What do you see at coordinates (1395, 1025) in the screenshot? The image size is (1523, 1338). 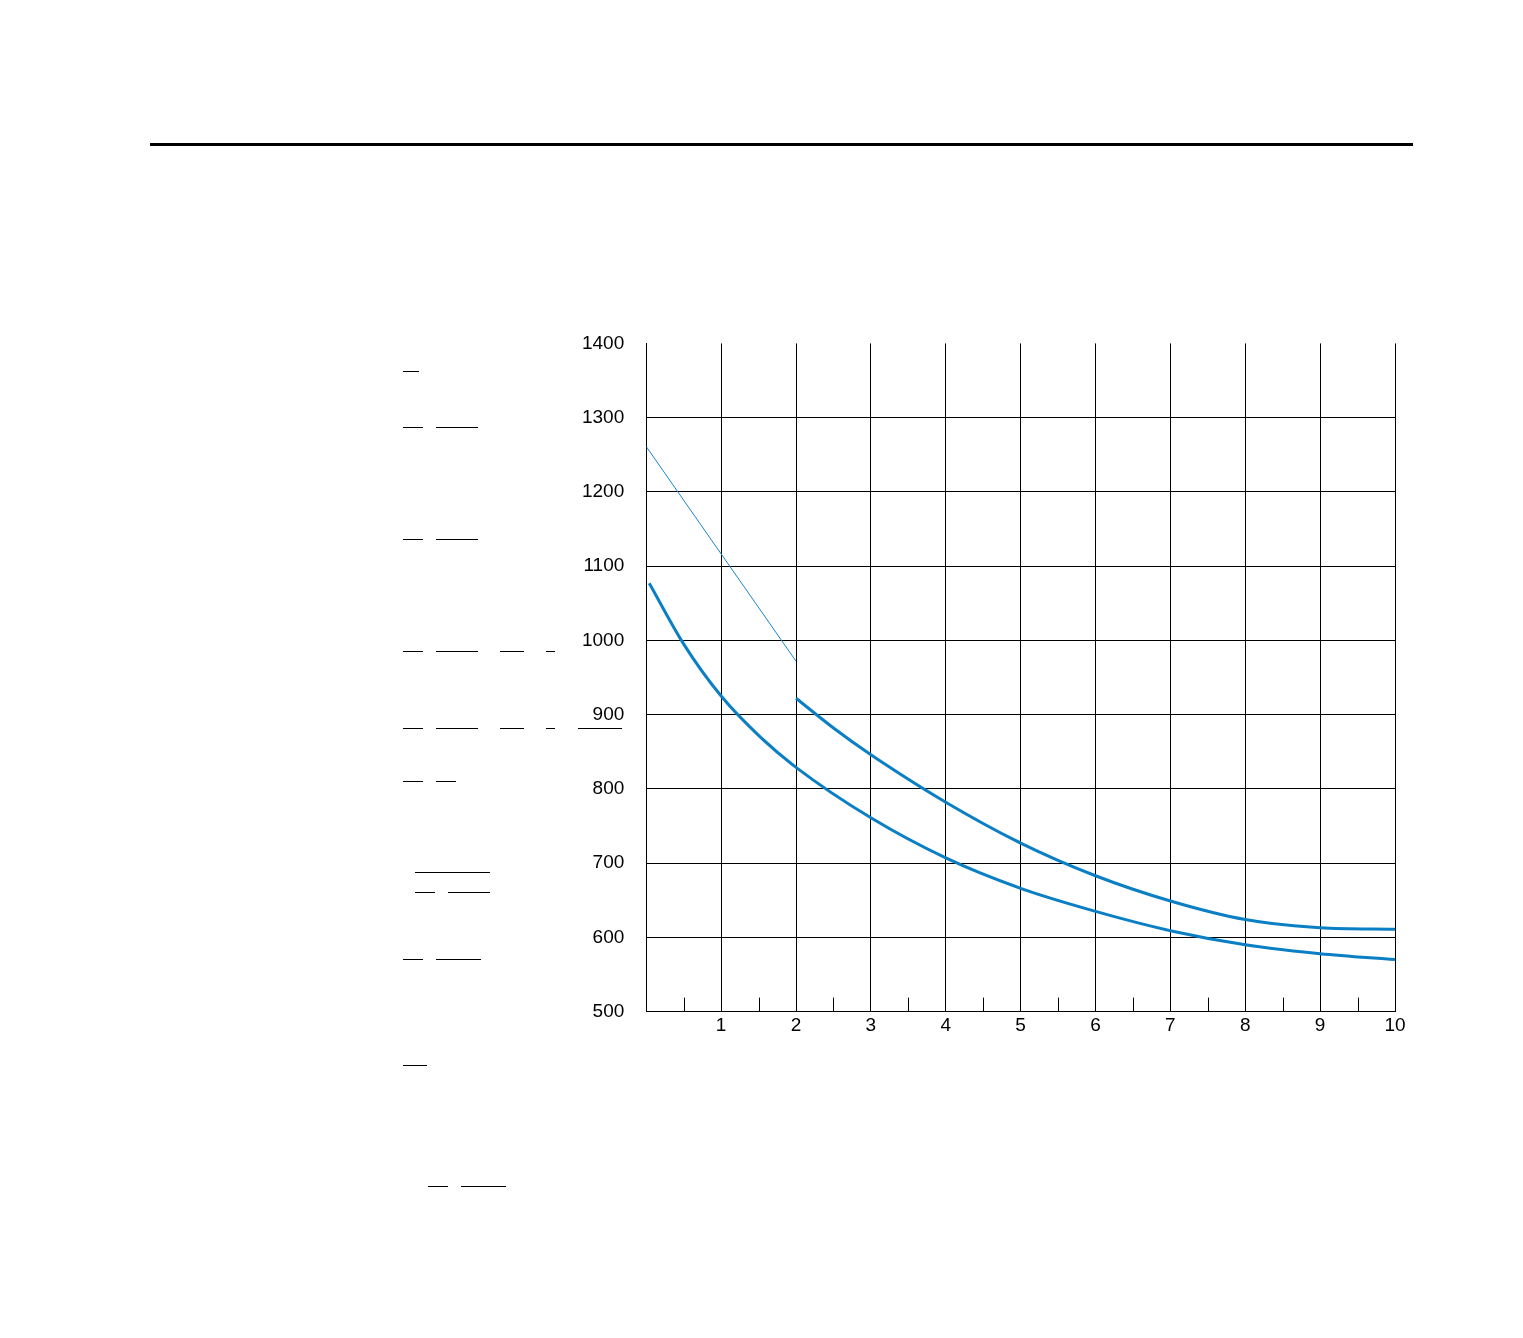 I see `x-tick-label: 10` at bounding box center [1395, 1025].